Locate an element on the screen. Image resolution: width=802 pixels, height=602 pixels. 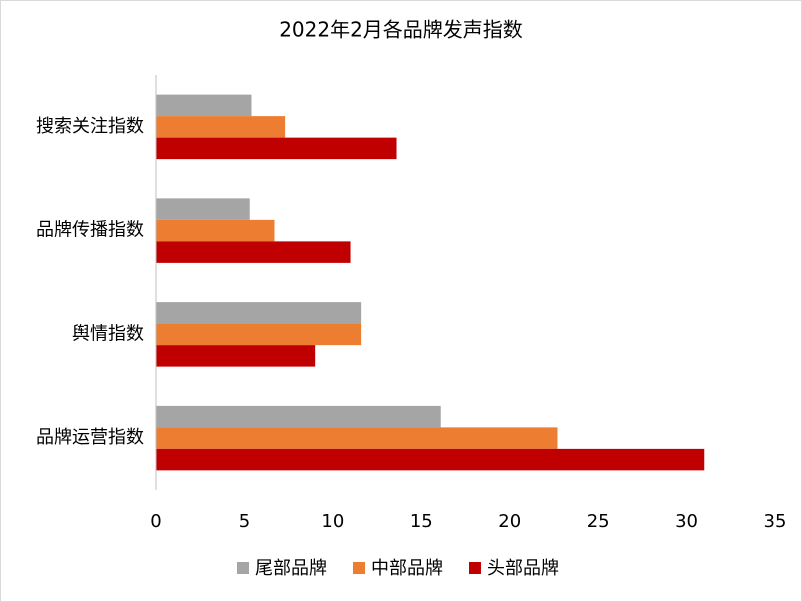
x-tick-label: 15 is located at coordinates (421, 521).